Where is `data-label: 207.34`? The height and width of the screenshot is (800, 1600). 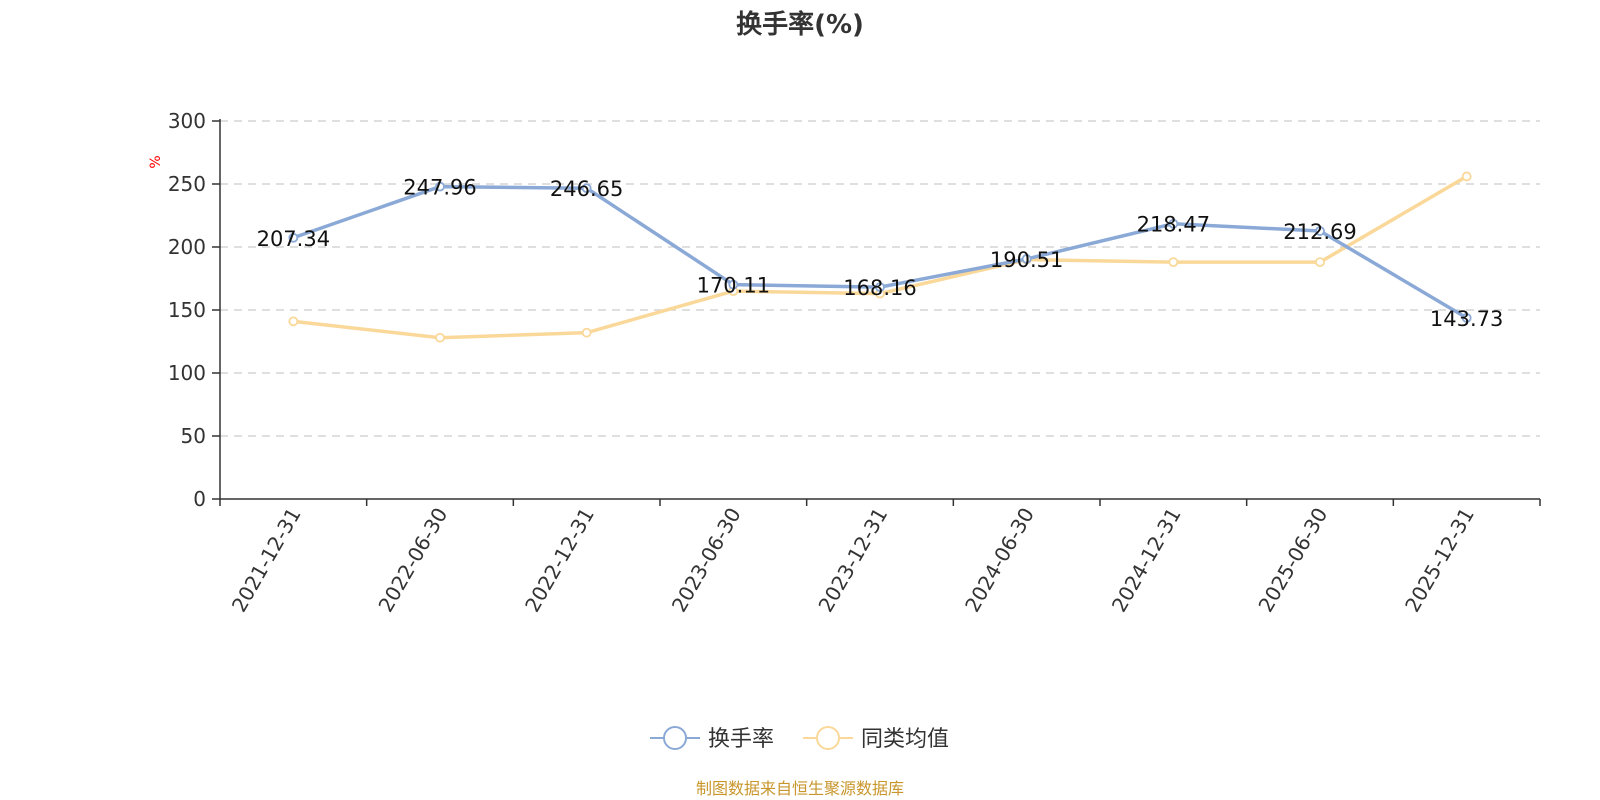 data-label: 207.34 is located at coordinates (293, 239).